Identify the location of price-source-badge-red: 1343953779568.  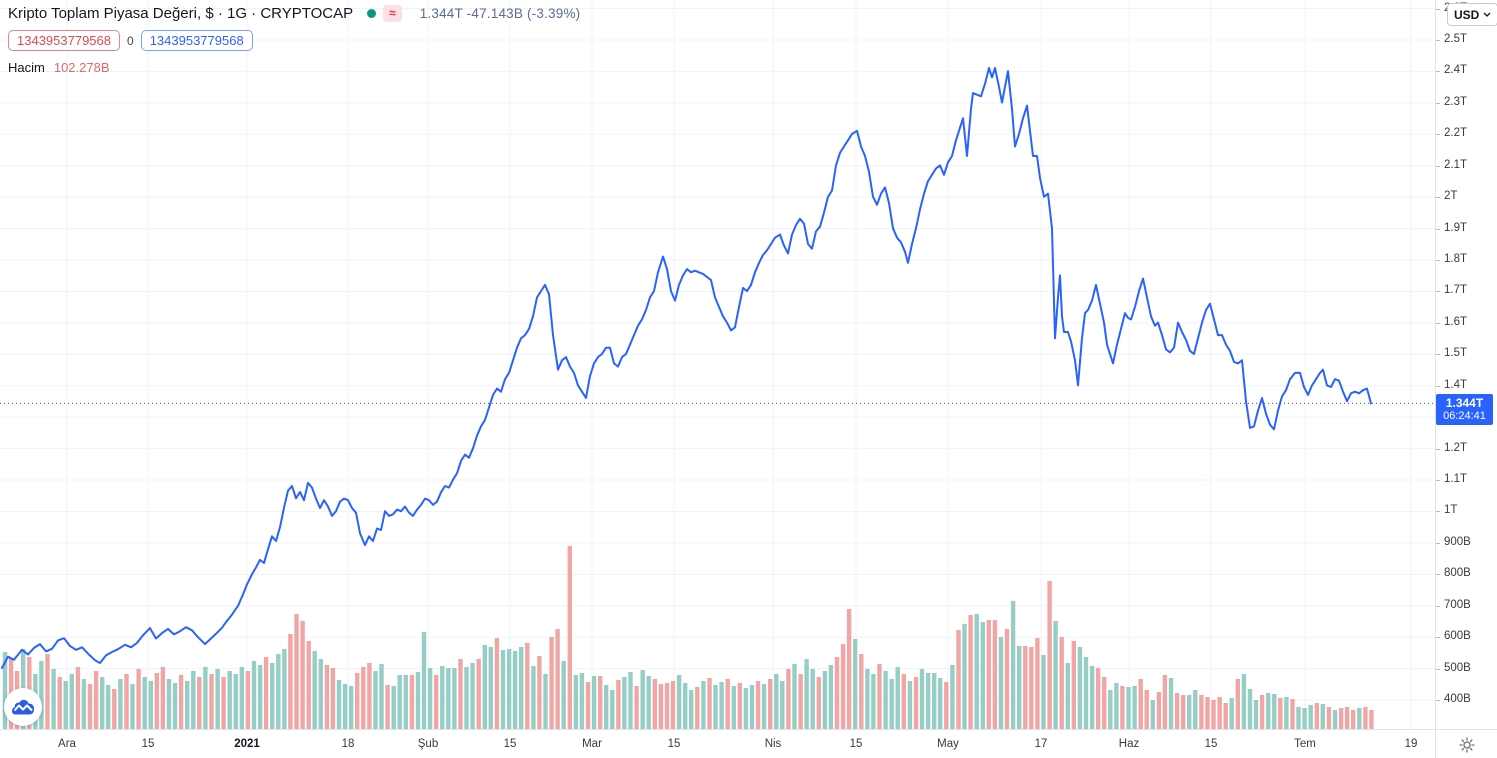
(64, 40).